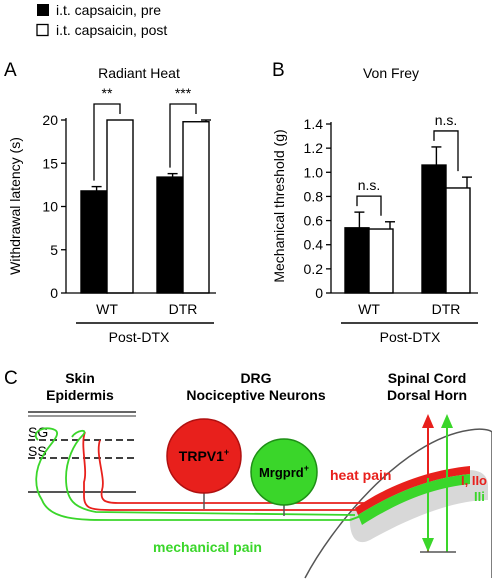  I want to click on panel-c-label: C, so click(11, 378).